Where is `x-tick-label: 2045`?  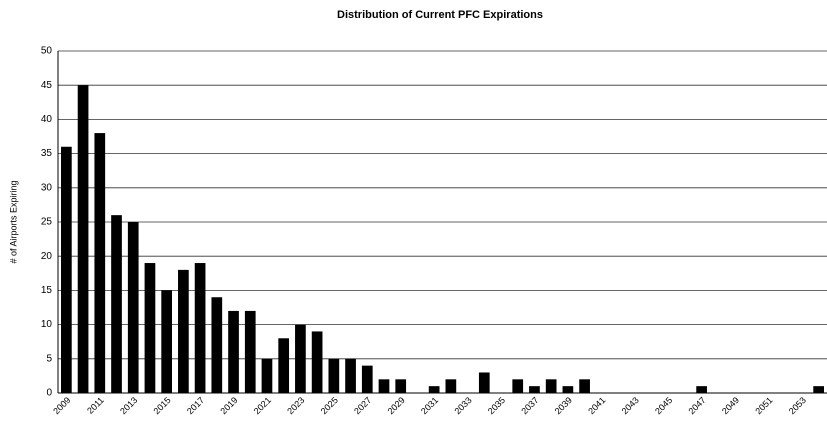
x-tick-label: 2045 is located at coordinates (663, 405).